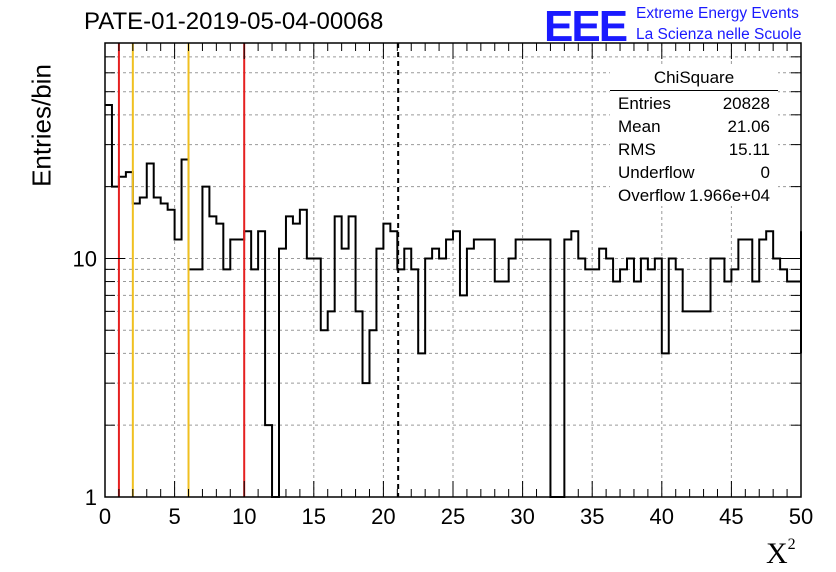 This screenshot has width=836, height=572. Describe the element at coordinates (662, 516) in the screenshot. I see `x-tick-label: 40` at that location.